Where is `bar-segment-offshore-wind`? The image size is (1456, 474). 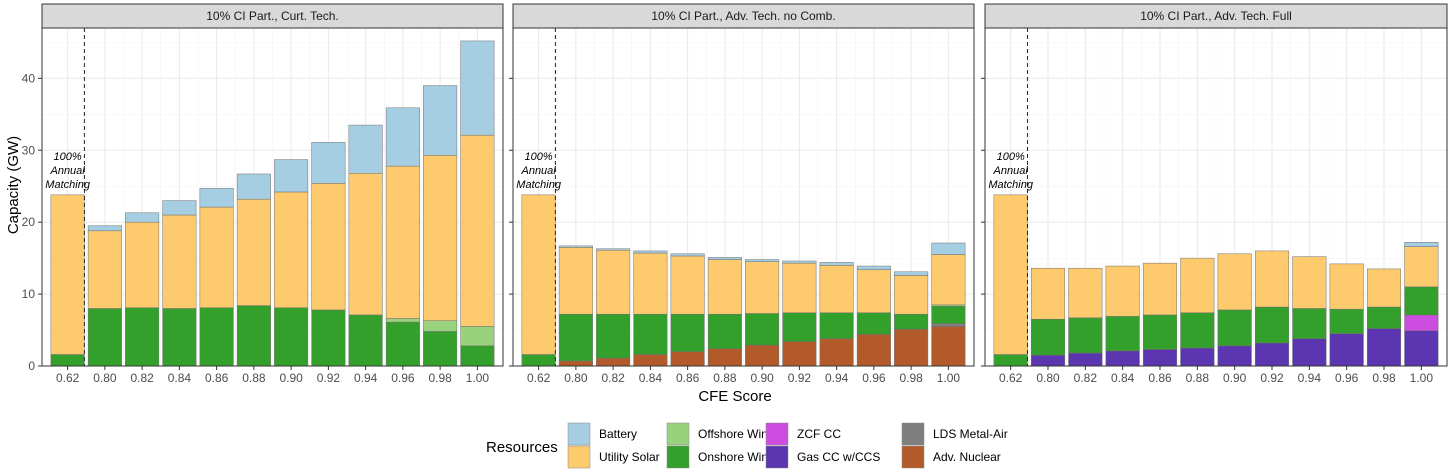
bar-segment-offshore-wind is located at coordinates (440, 326).